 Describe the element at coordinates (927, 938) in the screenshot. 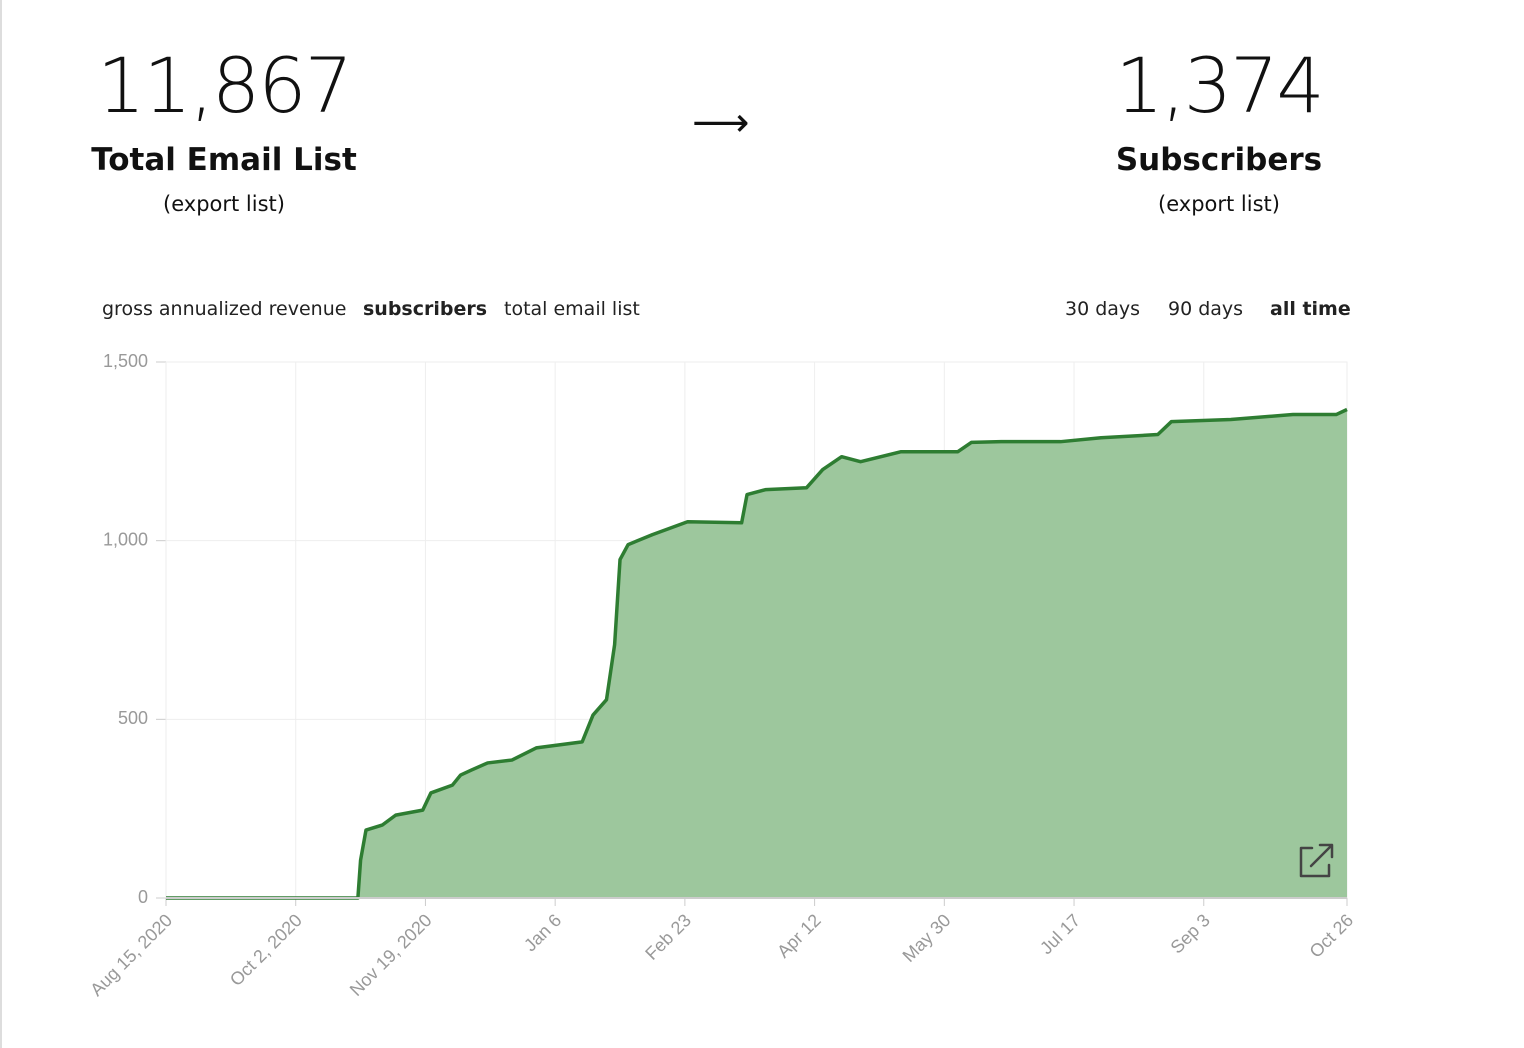

I see `x-tick-label: May 30` at that location.